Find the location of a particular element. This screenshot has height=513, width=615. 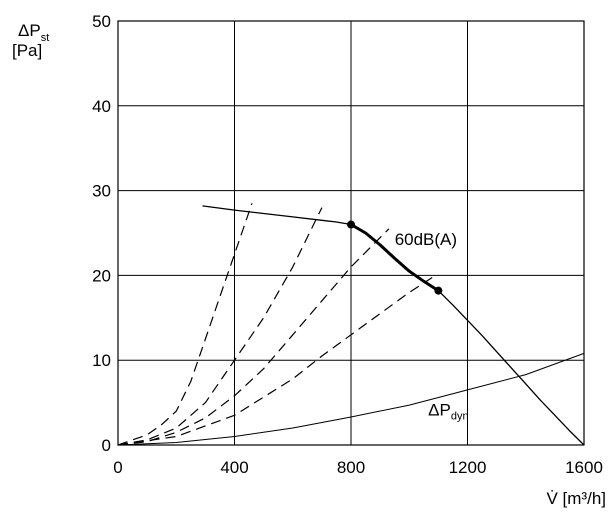

y-axis-label: ΔPst is located at coordinates (33, 32).